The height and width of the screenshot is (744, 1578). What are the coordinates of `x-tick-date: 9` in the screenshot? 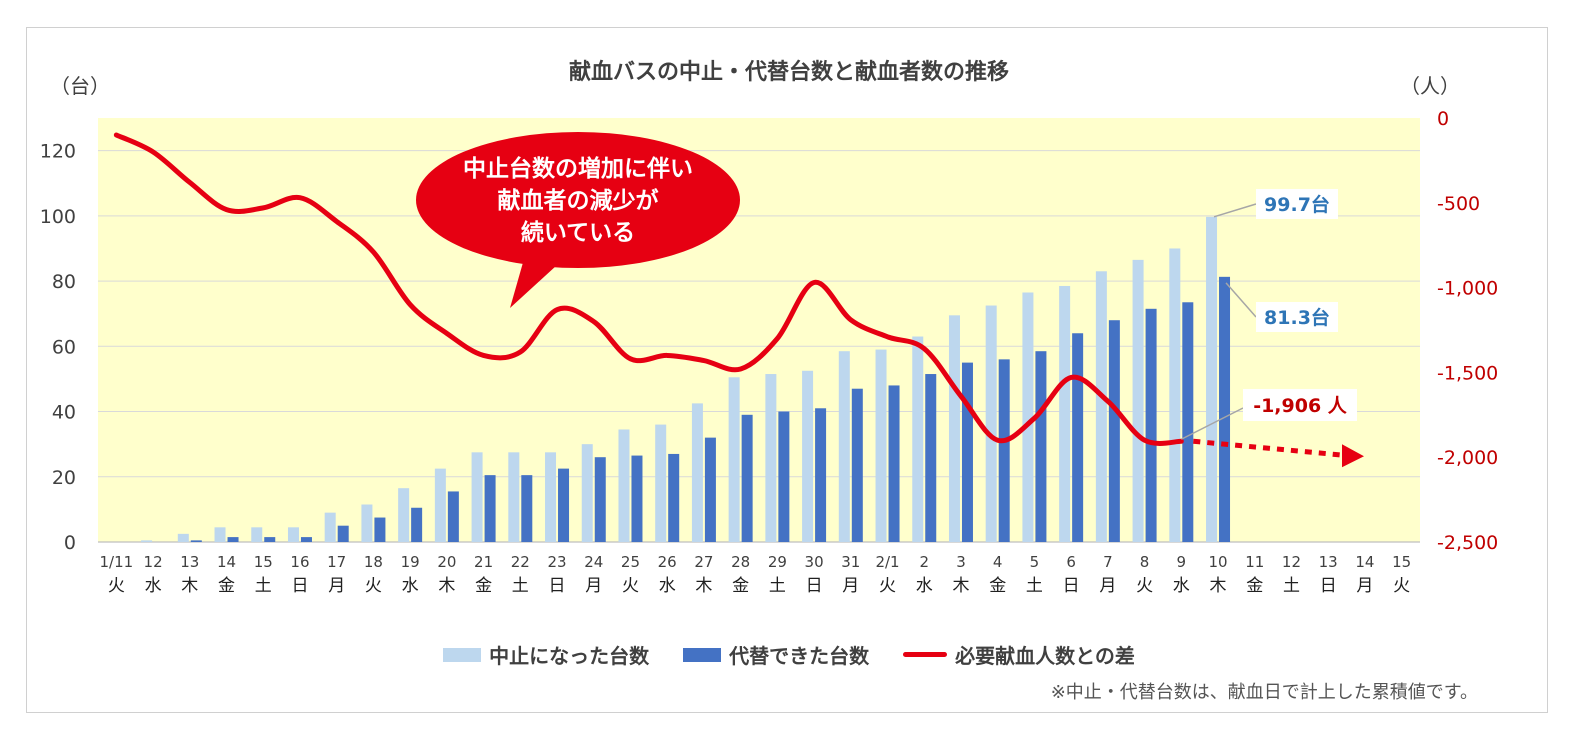 It's located at (1182, 562).